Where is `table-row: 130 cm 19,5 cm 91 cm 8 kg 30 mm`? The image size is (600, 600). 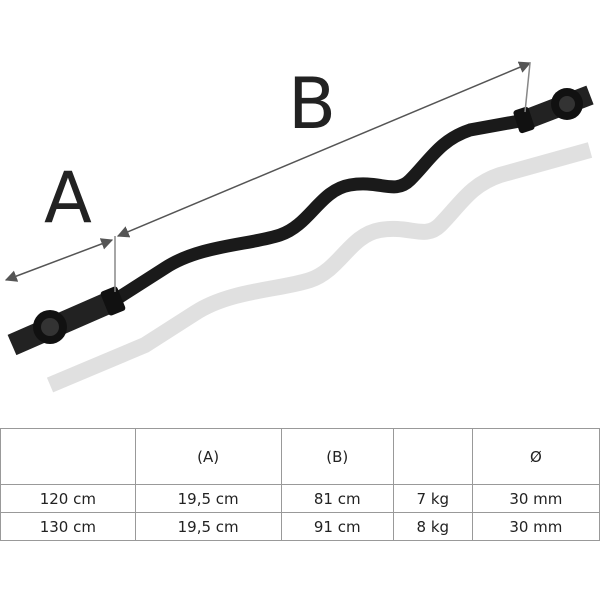
table-row: 130 cm 19,5 cm 91 cm 8 kg 30 mm is located at coordinates (300, 526).